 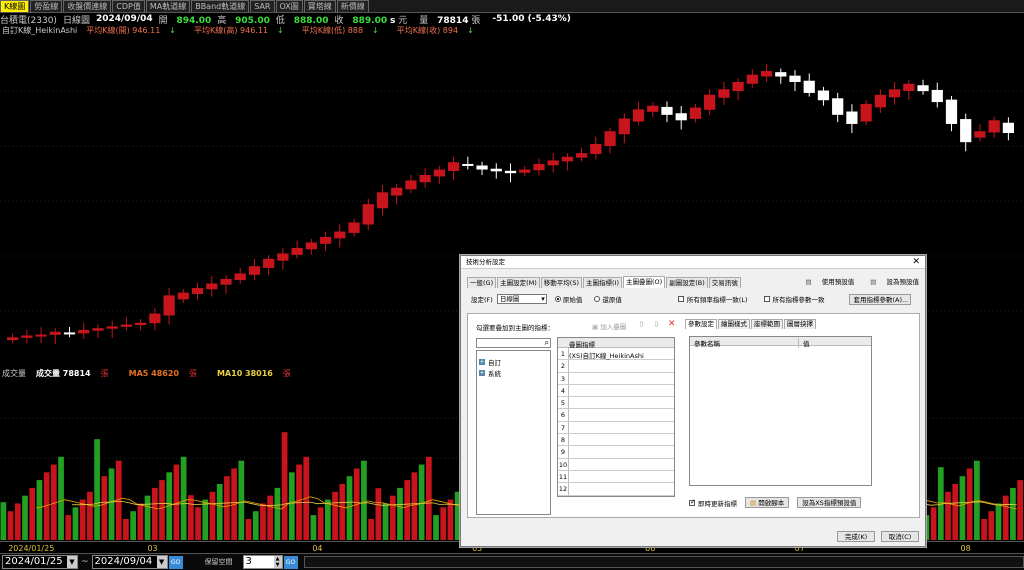 I want to click on tab-5: BBand軌道線, so click(x=220, y=6).